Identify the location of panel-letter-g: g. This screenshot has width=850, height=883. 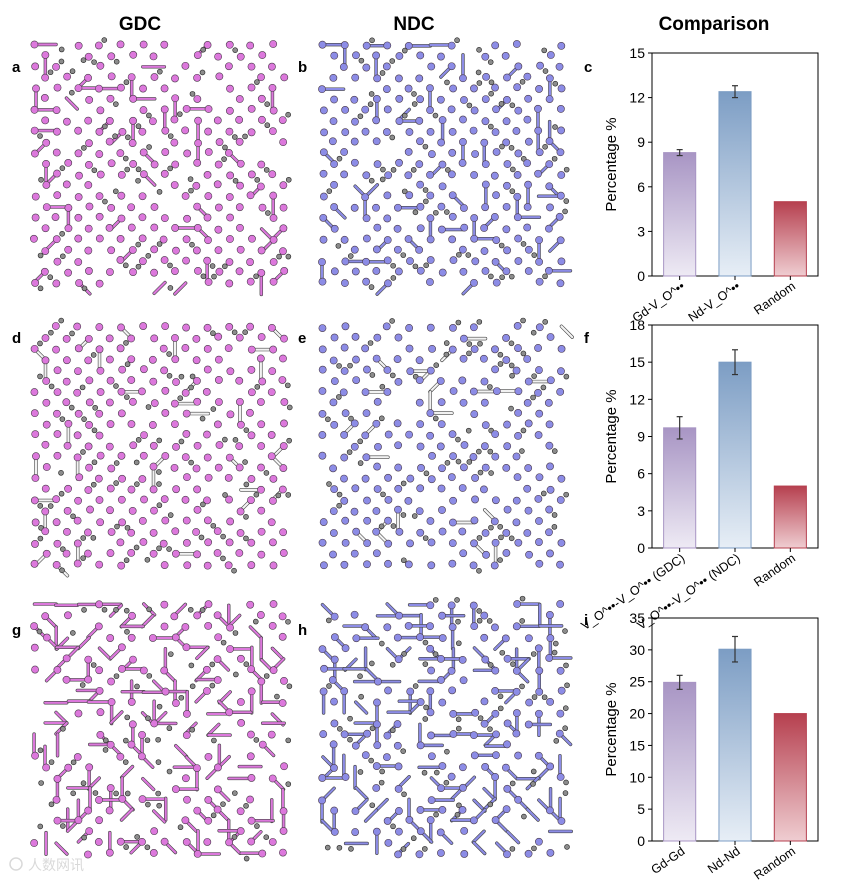
(16, 630).